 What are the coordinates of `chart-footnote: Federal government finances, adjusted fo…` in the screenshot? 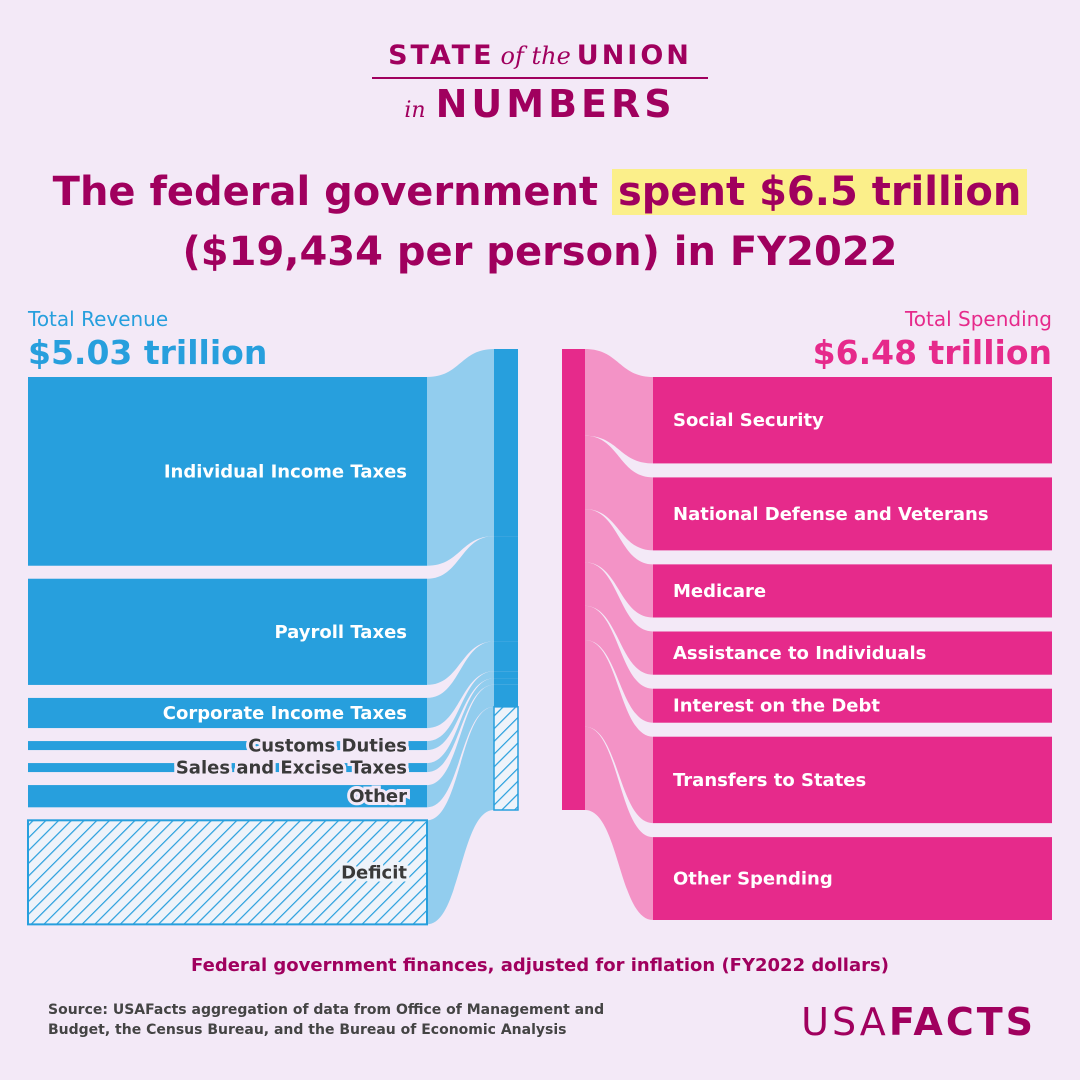 It's located at (540, 965).